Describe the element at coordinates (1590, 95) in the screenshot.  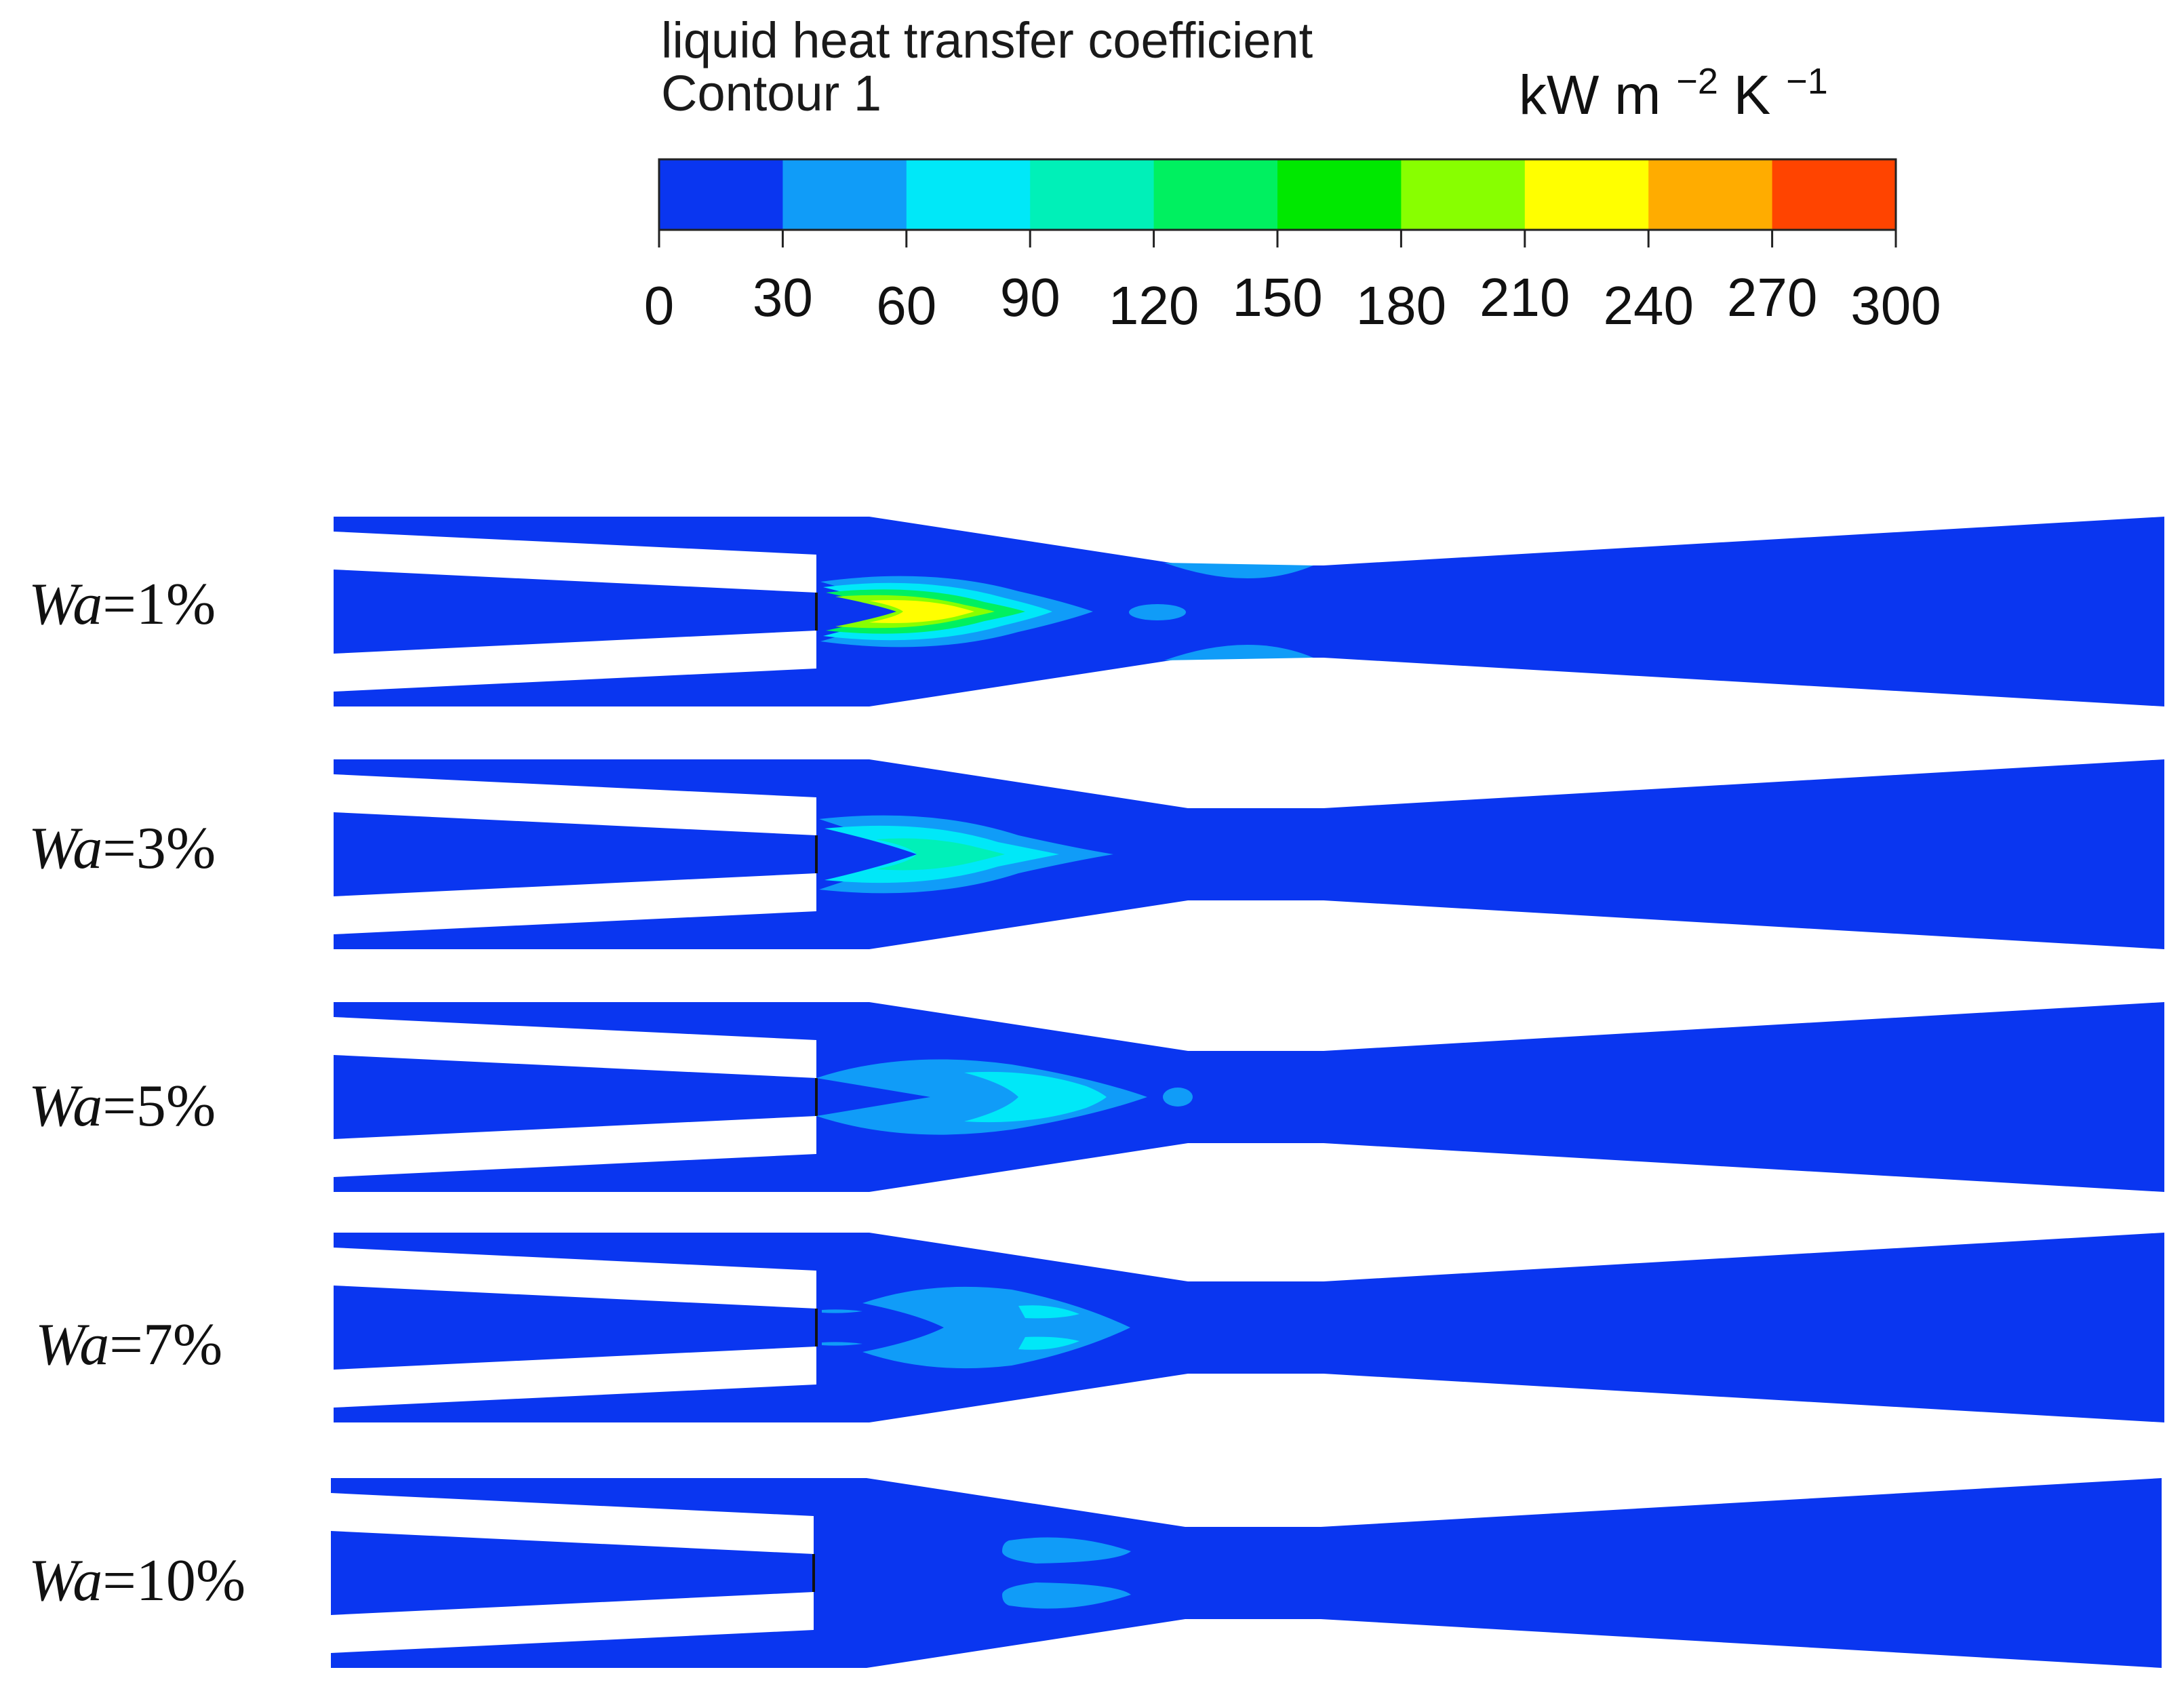
I see `unit-base: kW m` at that location.